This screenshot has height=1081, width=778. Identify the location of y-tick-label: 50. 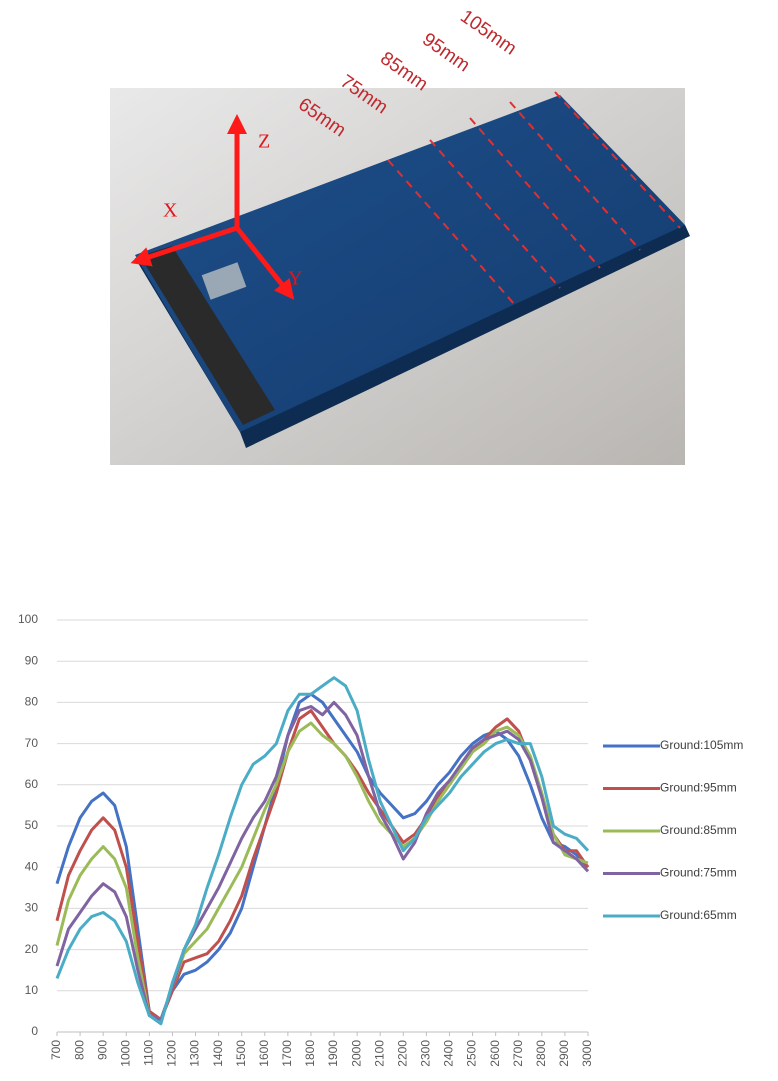
(32, 825).